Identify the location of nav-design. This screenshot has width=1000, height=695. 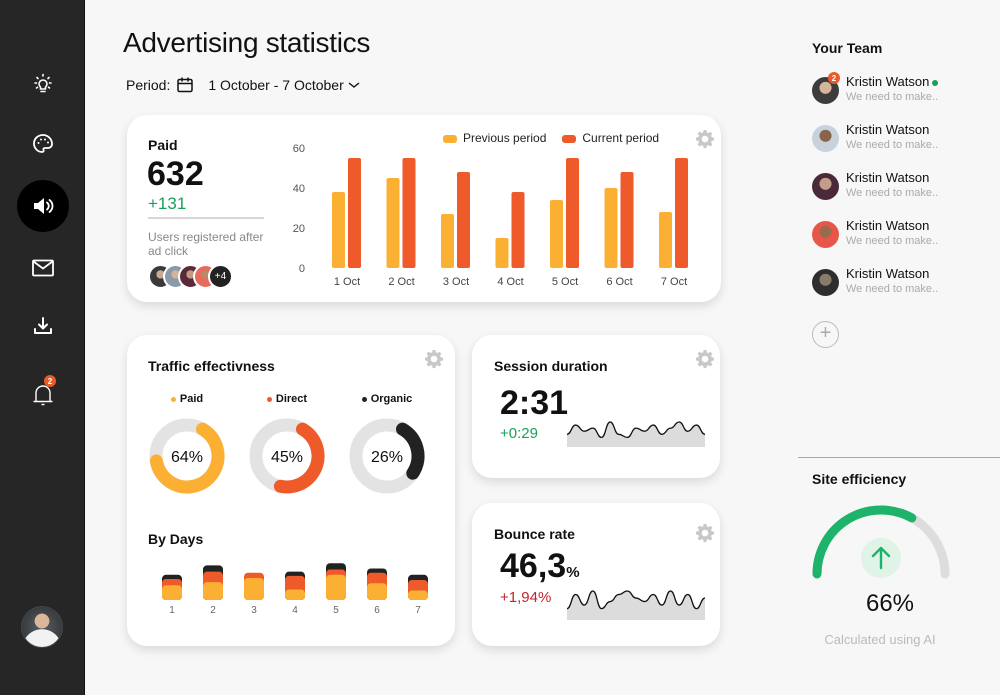
(43, 144).